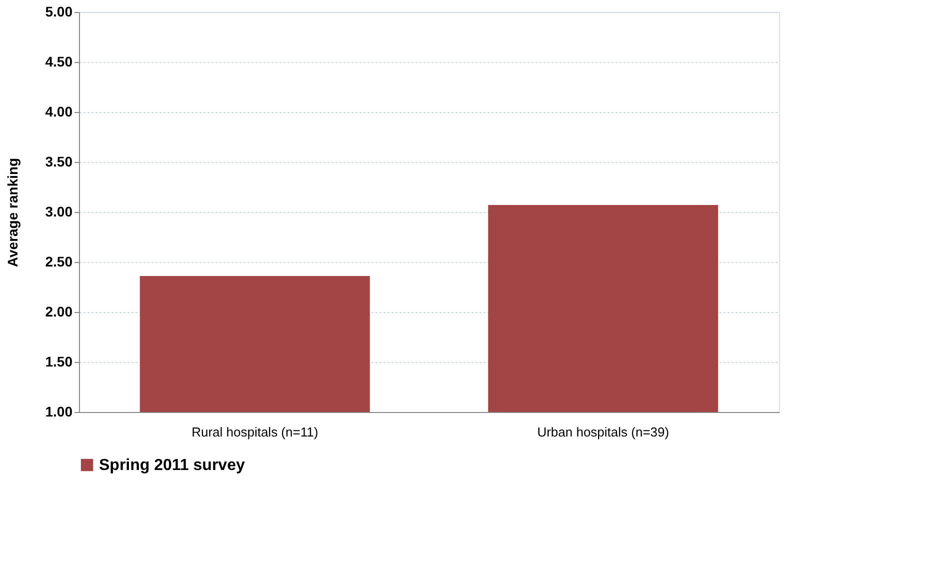 This screenshot has width=933, height=586. What do you see at coordinates (172, 465) in the screenshot?
I see `legend-label: Spring 2011 survey` at bounding box center [172, 465].